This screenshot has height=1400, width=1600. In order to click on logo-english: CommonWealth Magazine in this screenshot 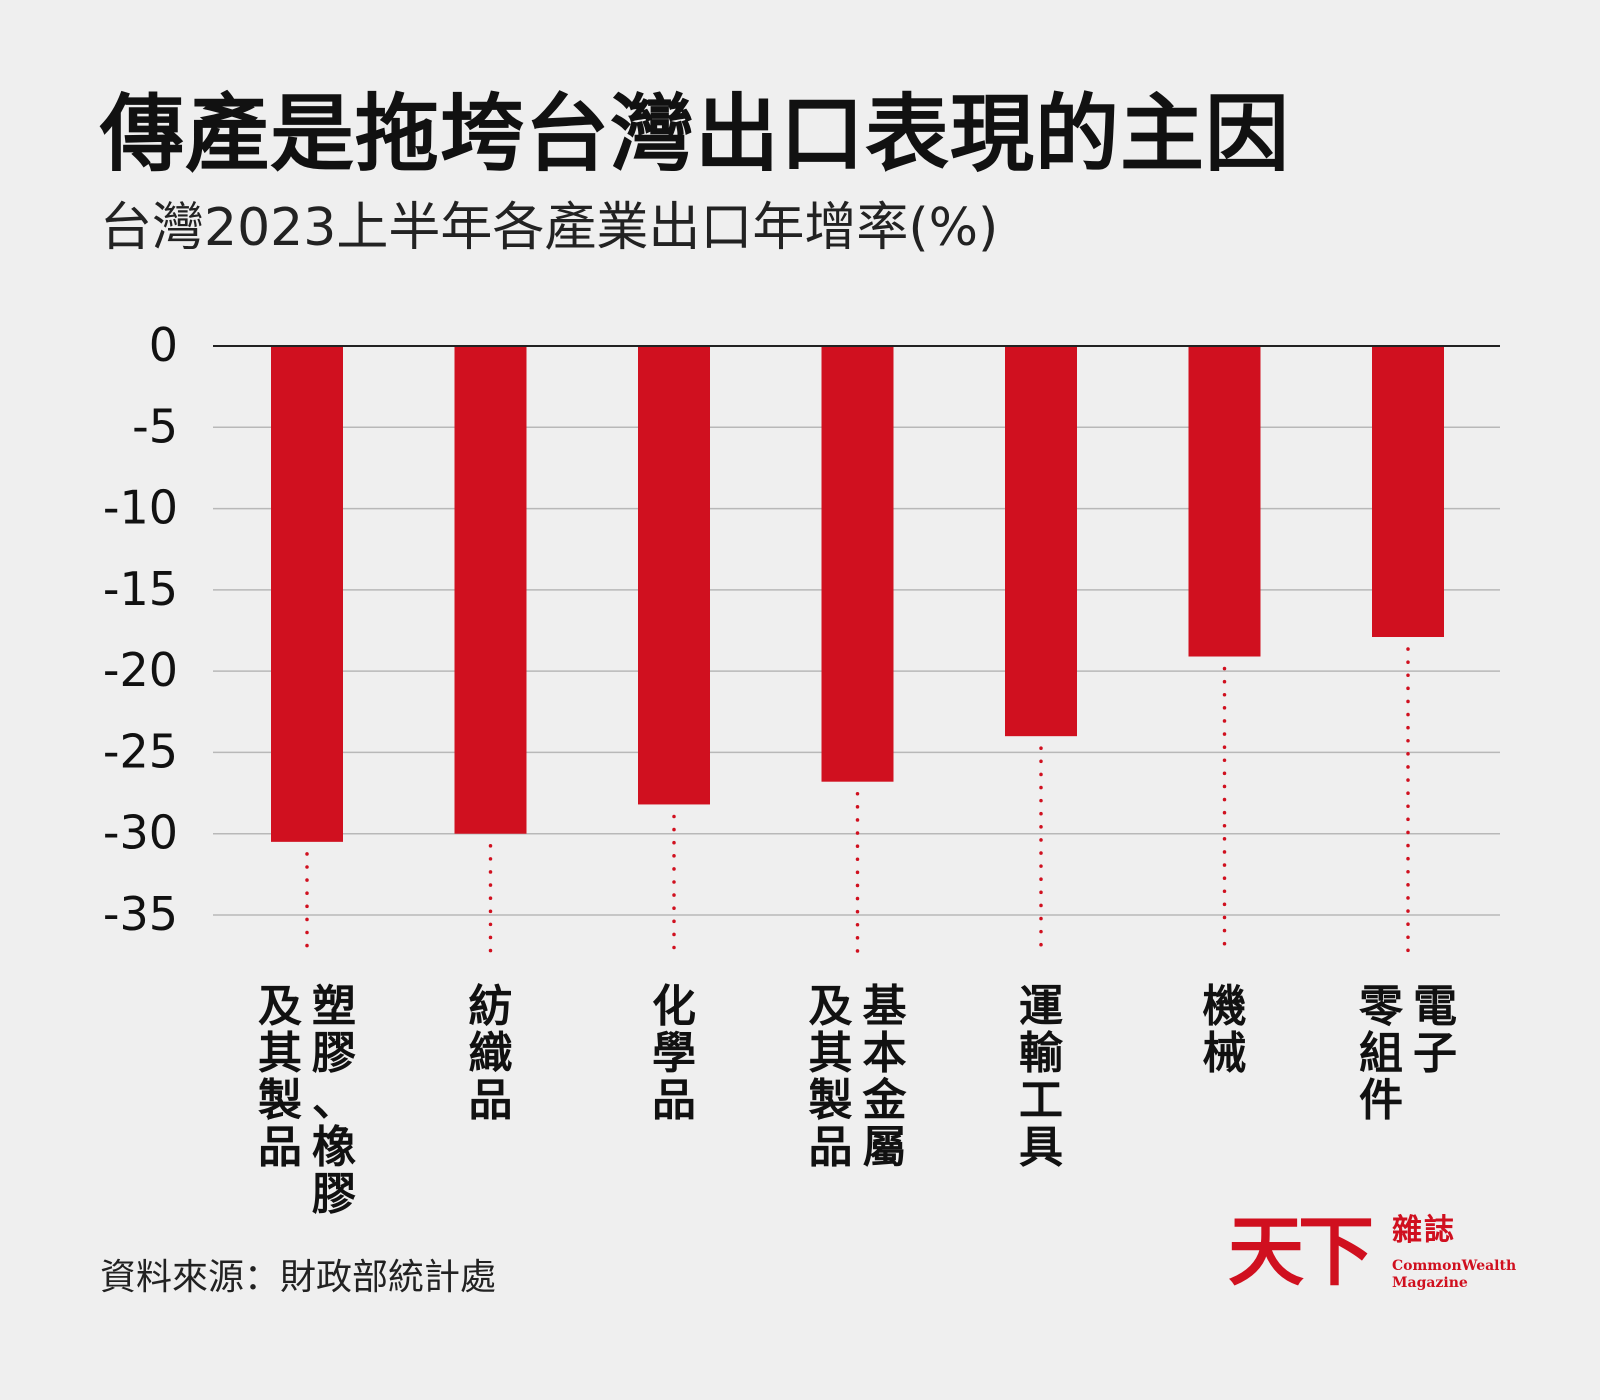, I will do `click(1454, 1275)`.